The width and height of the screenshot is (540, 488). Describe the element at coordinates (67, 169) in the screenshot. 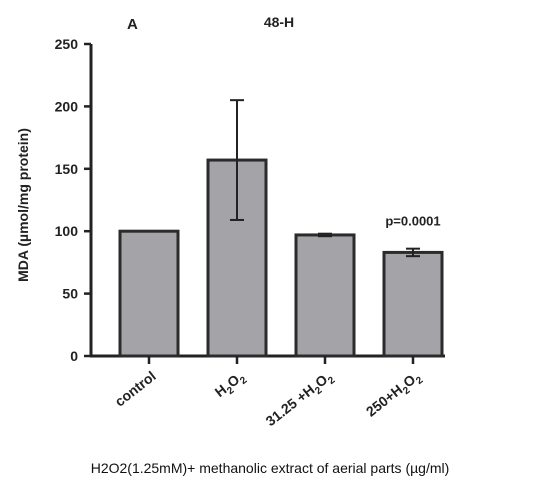

I see `y-tick-label: 150` at that location.